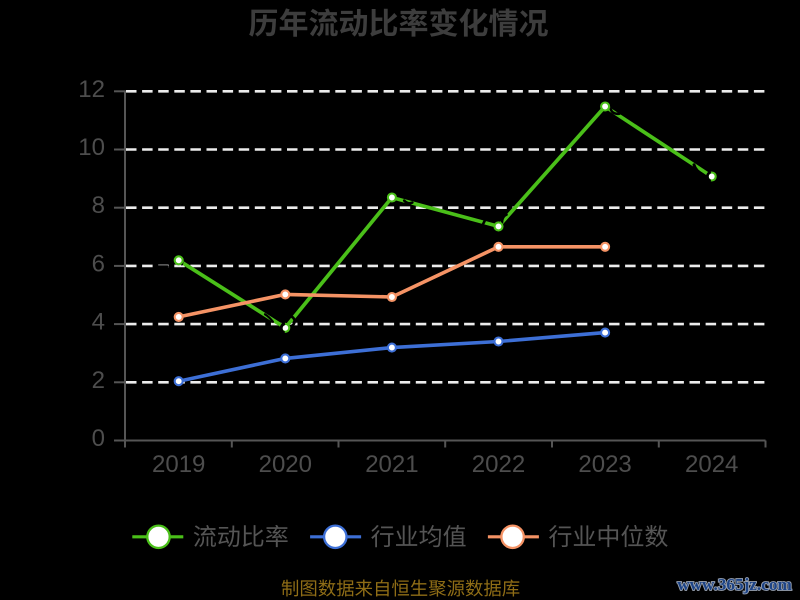  Describe the element at coordinates (391, 464) in the screenshot. I see `svg-text: 2021` at that location.